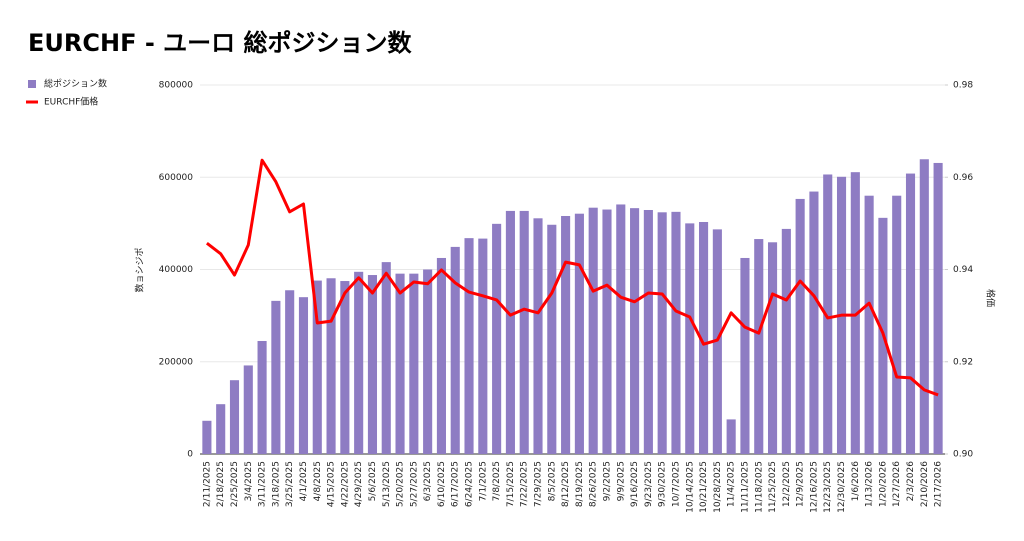 This screenshot has height=541, width=1024. Describe the element at coordinates (676, 484) in the screenshot. I see `x-tick-label: 10/7/2025` at that location.